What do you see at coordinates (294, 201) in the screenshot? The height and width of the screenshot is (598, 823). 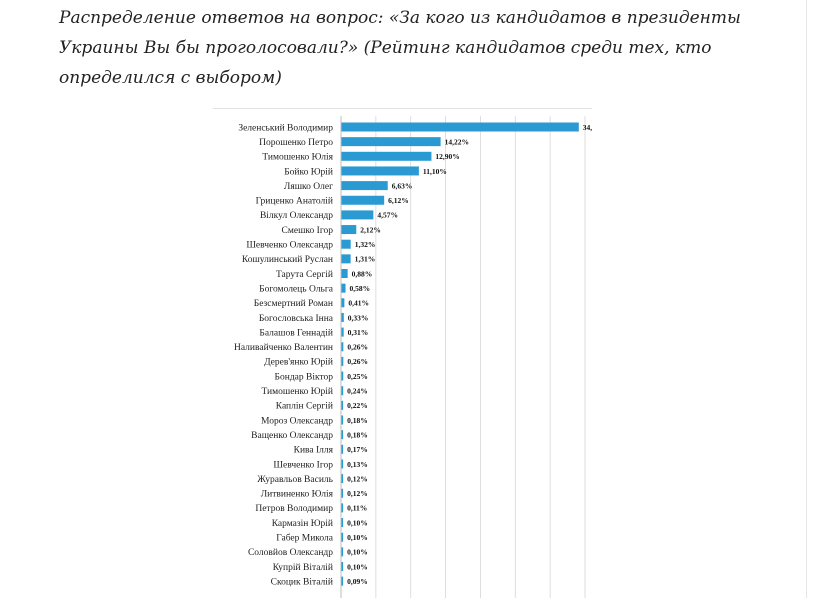 I see `category-label: Гриценко Анатолій` at bounding box center [294, 201].